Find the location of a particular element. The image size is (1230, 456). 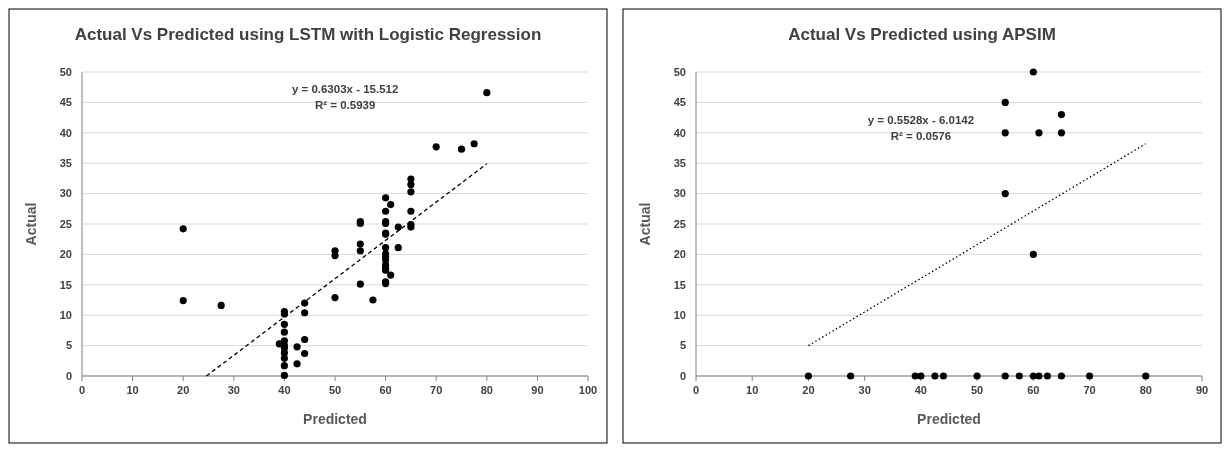

annotation: R² = 0.0576 is located at coordinates (921, 135).